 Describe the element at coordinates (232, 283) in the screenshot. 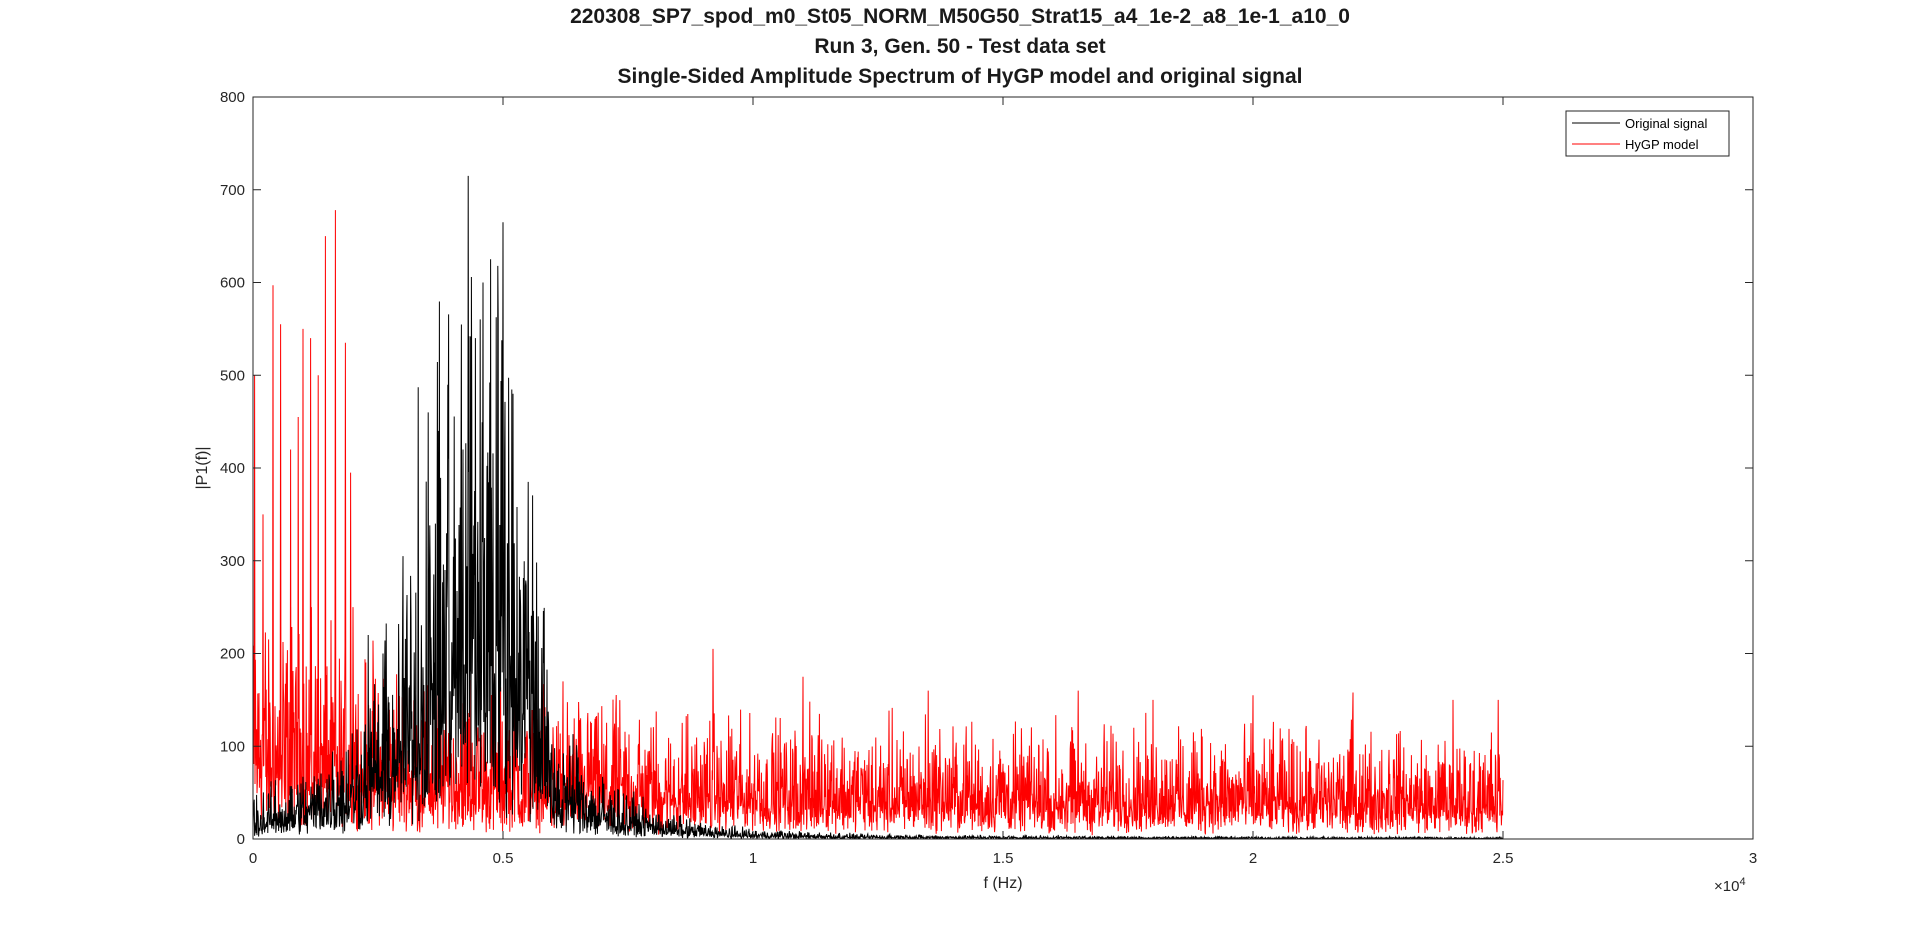

I see `y-tick-label: 600` at that location.